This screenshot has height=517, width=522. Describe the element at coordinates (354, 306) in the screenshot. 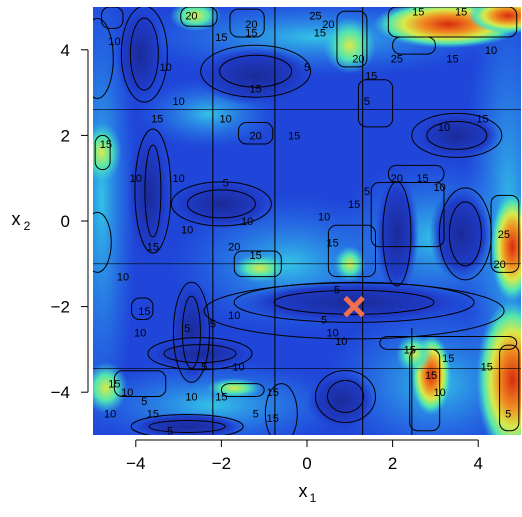

I see `optimum-marker` at that location.